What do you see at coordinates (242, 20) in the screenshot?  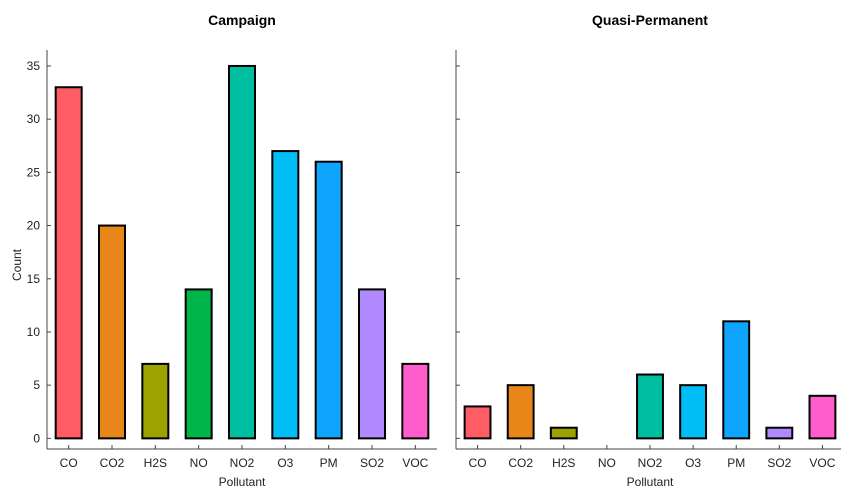 I see `panel-title: Campaign` at bounding box center [242, 20].